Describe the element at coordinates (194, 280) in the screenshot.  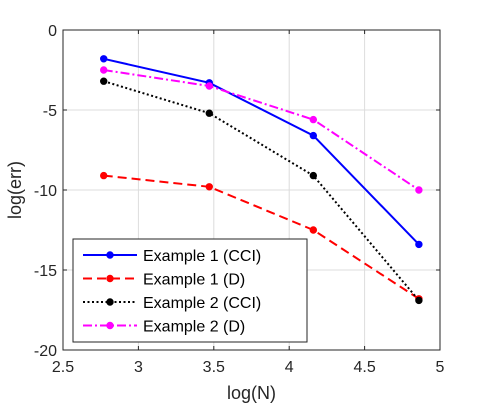
I see `legend-label: Example 1 (D)` at that location.